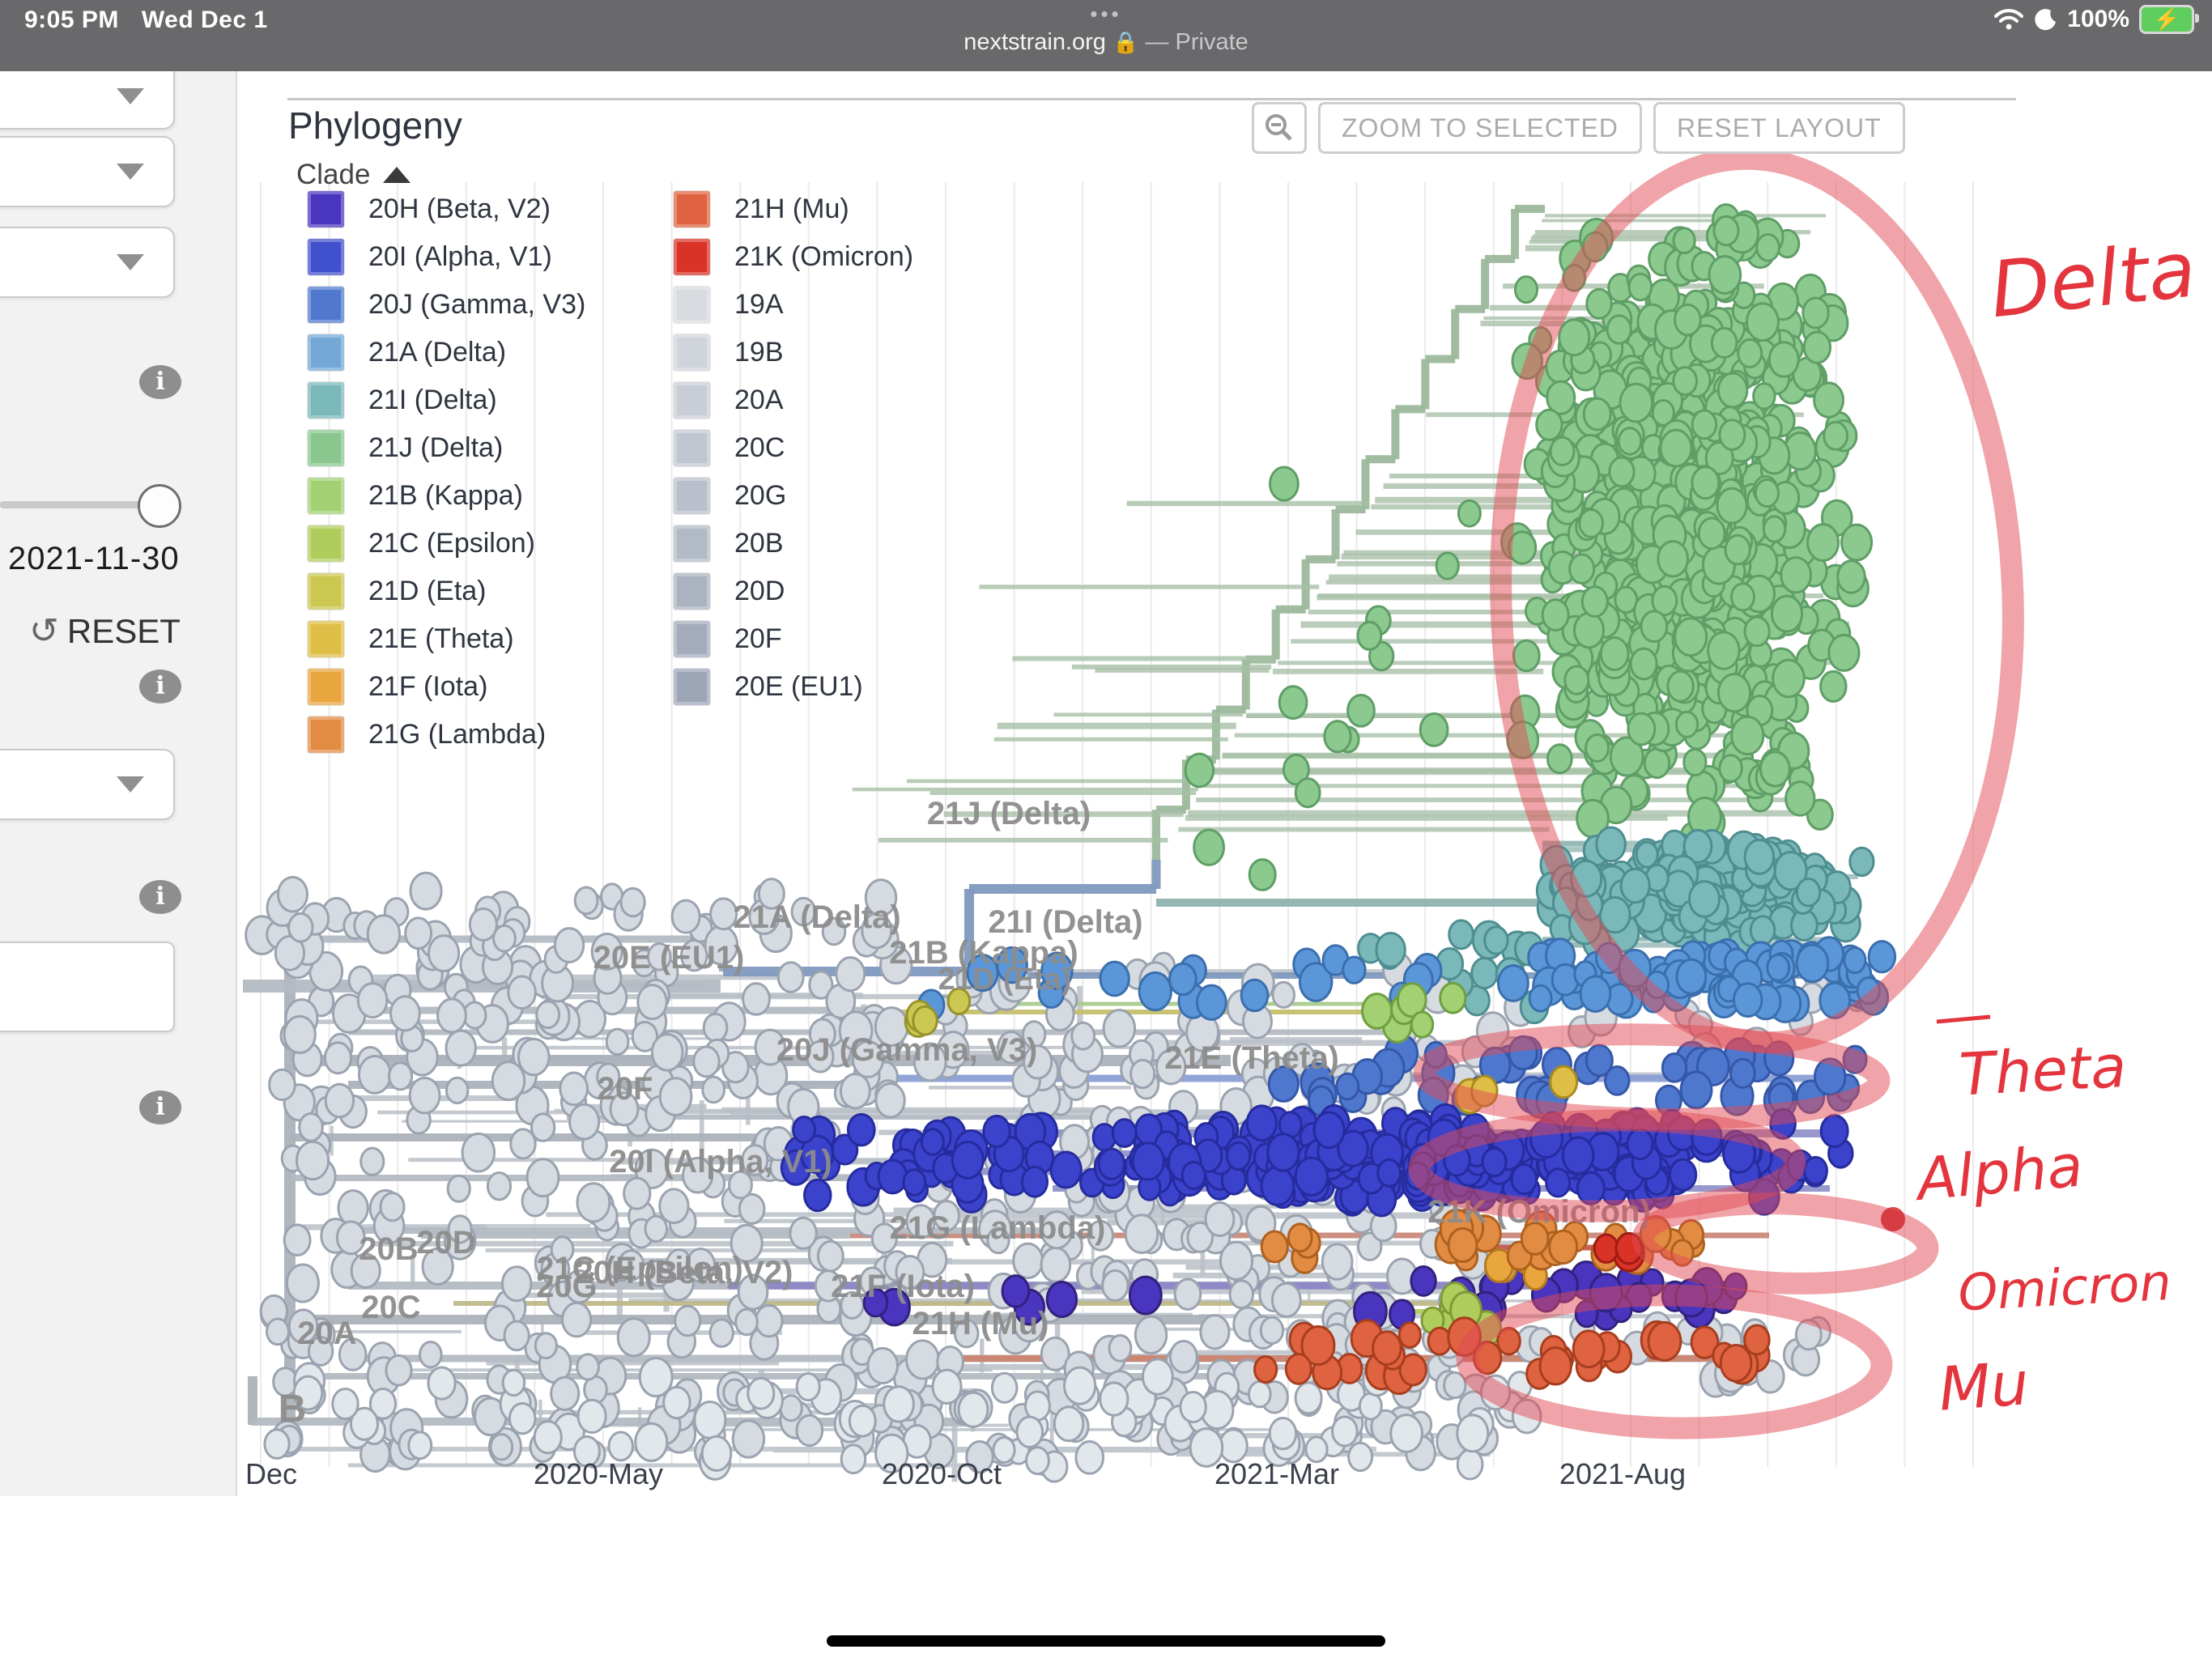  What do you see at coordinates (398, 591) in the screenshot?
I see `legend-item-21d-eta-: 21D (Eta)` at bounding box center [398, 591].